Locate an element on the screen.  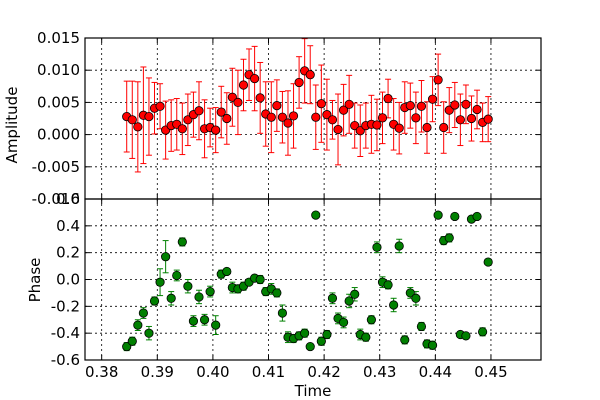
x-tick-label: 0.39 is located at coordinates (157, 372).